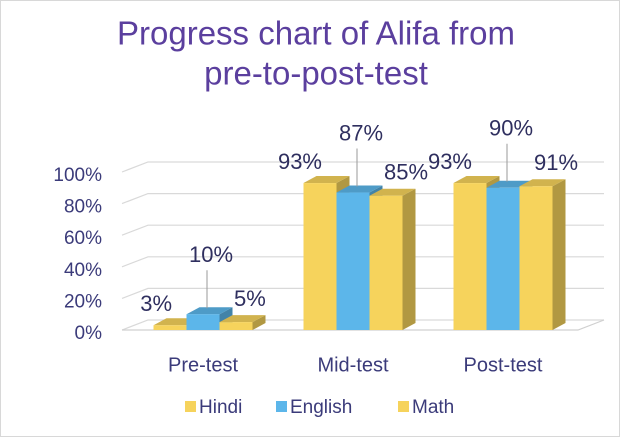 This screenshot has height=437, width=620. I want to click on x-tick-label: Mid-test, so click(353, 365).